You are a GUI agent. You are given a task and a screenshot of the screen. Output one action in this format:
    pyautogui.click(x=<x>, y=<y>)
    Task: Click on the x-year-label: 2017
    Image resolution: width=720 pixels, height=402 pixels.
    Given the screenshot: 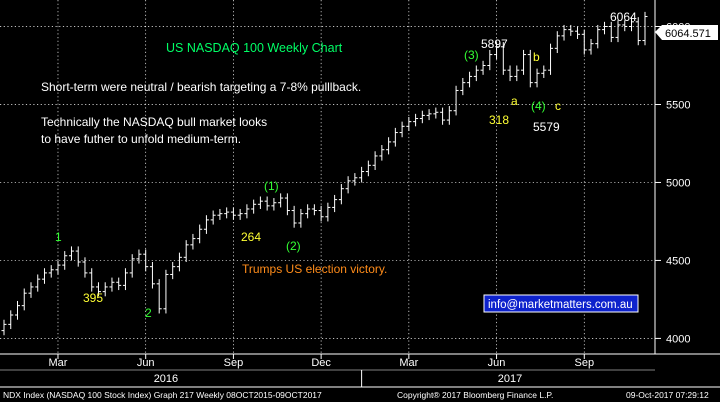 What is the action you would take?
    pyautogui.click(x=510, y=379)
    